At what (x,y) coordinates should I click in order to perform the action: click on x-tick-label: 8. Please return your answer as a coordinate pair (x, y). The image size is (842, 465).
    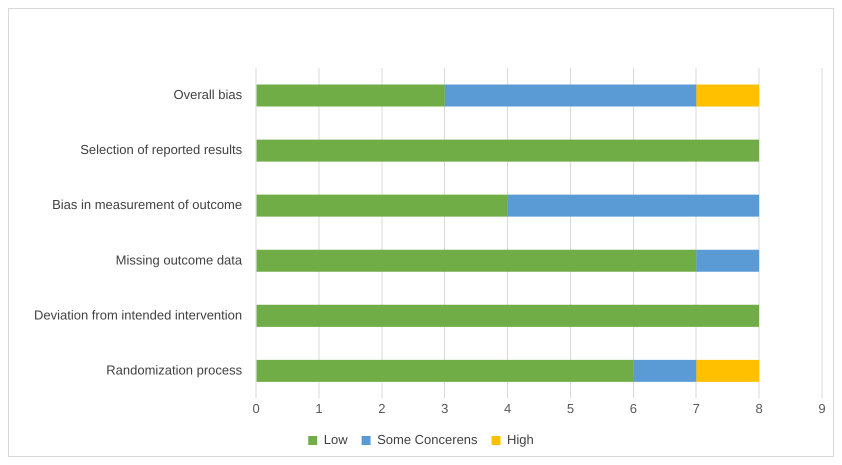
    Looking at the image, I should click on (759, 408).